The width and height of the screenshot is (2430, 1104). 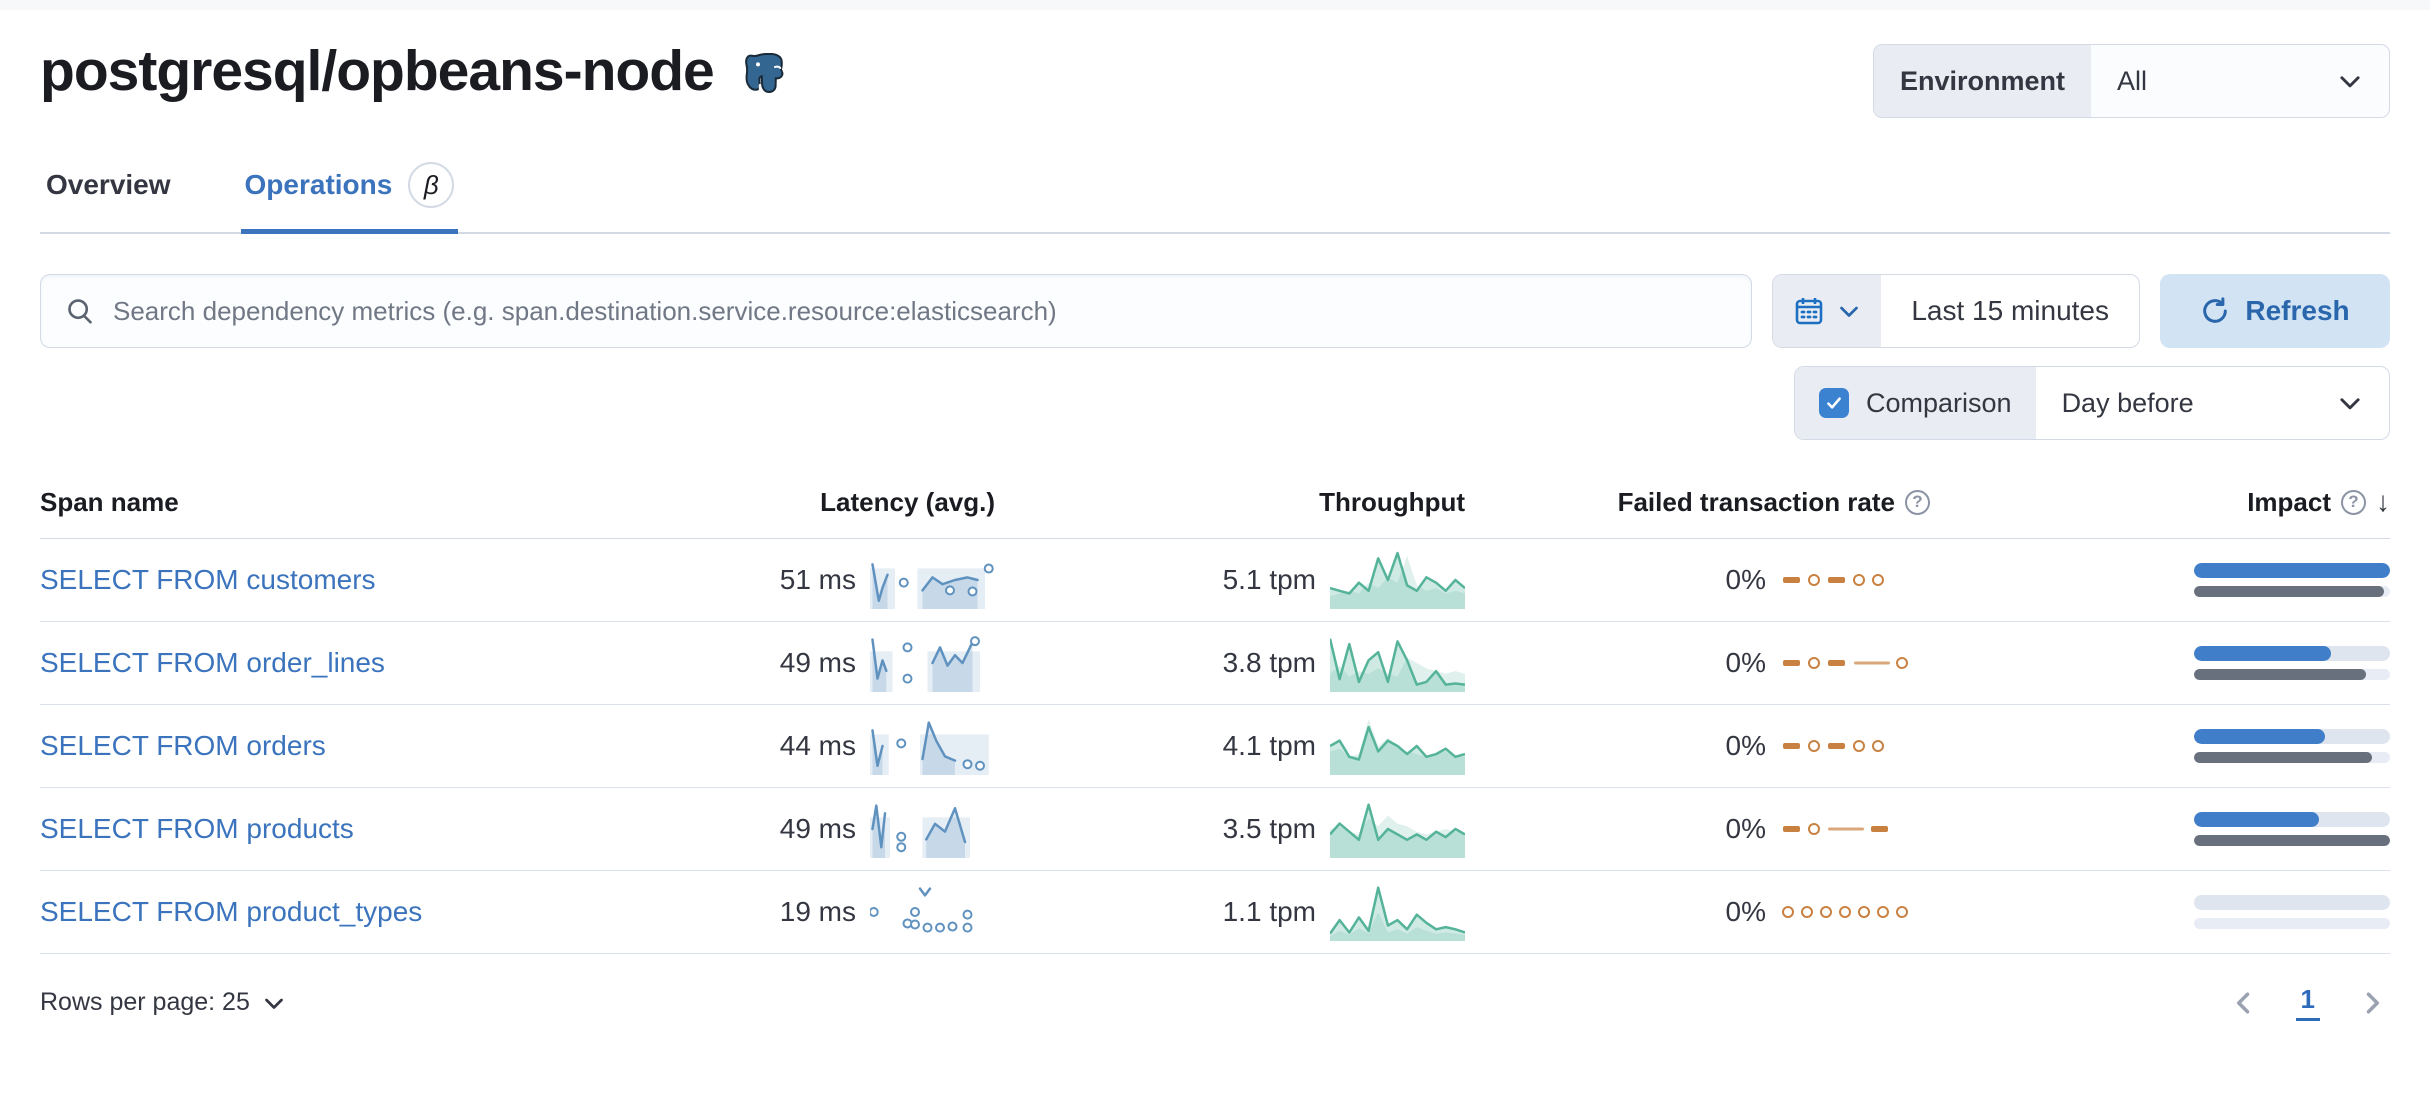 I want to click on throughput-cell: 1.1 tpm, so click(x=1230, y=912).